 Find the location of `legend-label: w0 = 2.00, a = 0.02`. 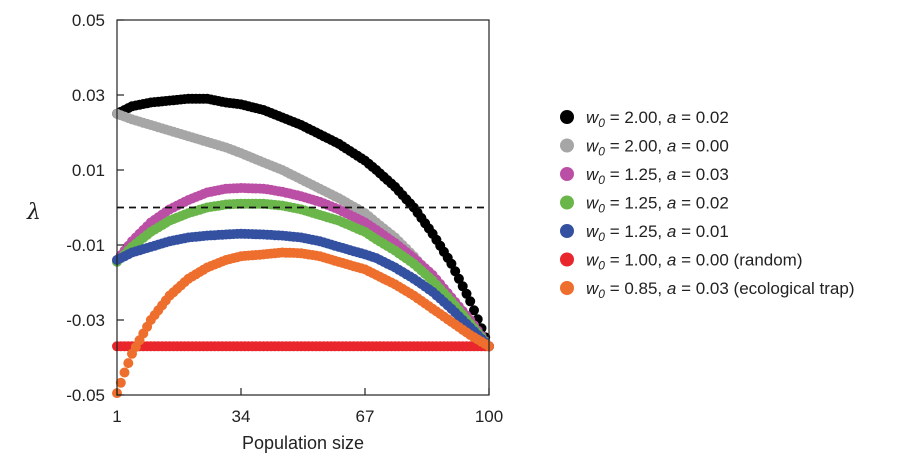

legend-label: w0 = 2.00, a = 0.02 is located at coordinates (657, 119).